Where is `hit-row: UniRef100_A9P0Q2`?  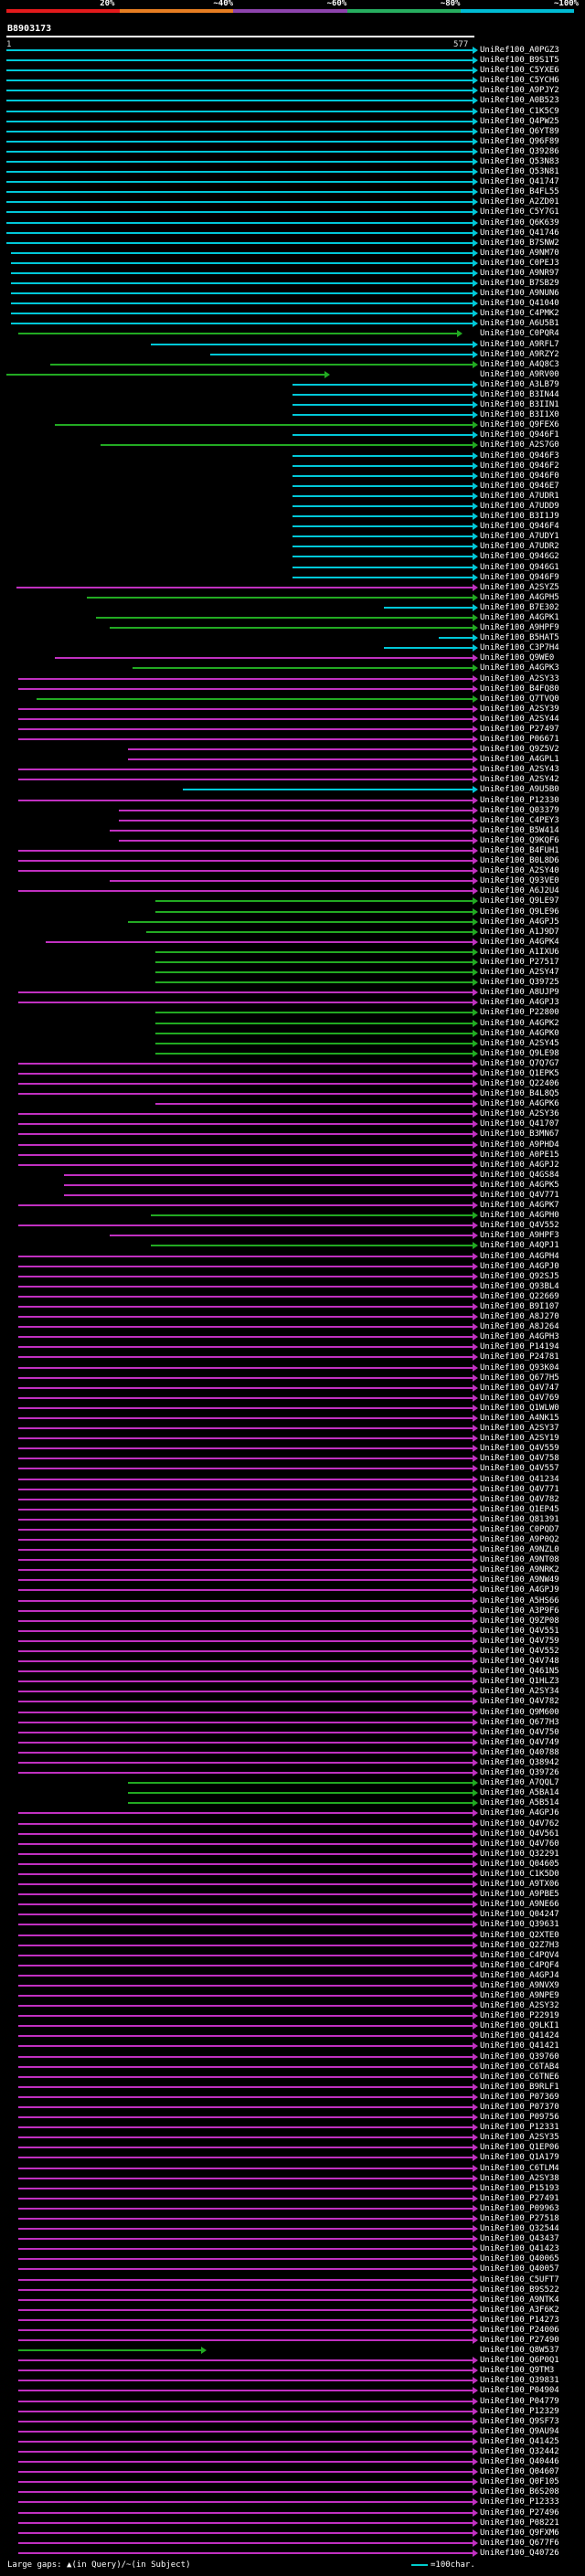
hit-row: UniRef100_A9P0Q2 is located at coordinates (293, 1539).